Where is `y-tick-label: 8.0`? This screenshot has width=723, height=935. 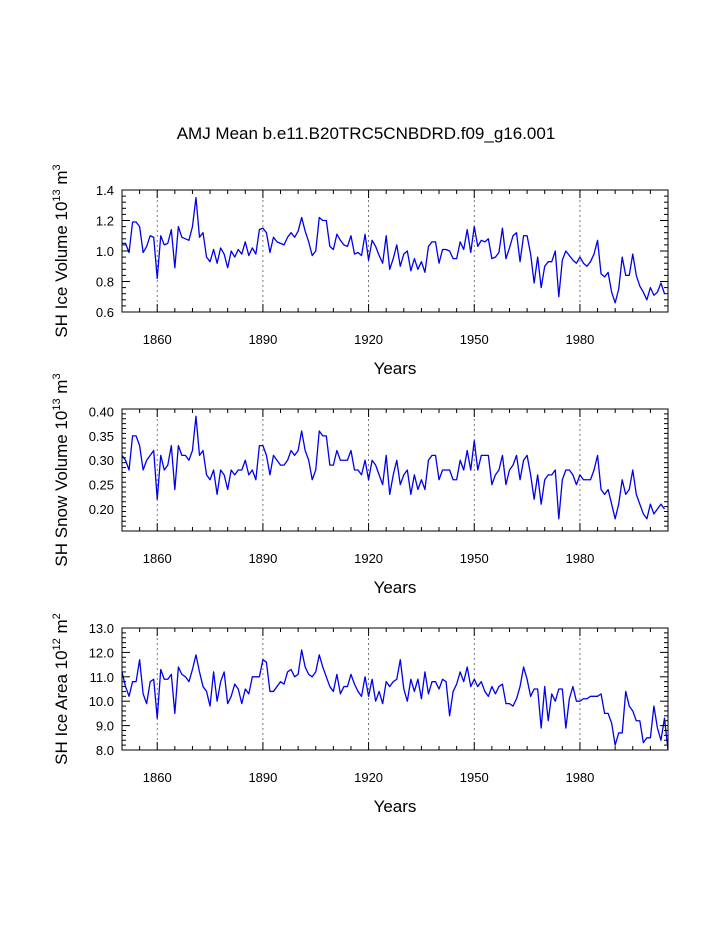 y-tick-label: 8.0 is located at coordinates (105, 750).